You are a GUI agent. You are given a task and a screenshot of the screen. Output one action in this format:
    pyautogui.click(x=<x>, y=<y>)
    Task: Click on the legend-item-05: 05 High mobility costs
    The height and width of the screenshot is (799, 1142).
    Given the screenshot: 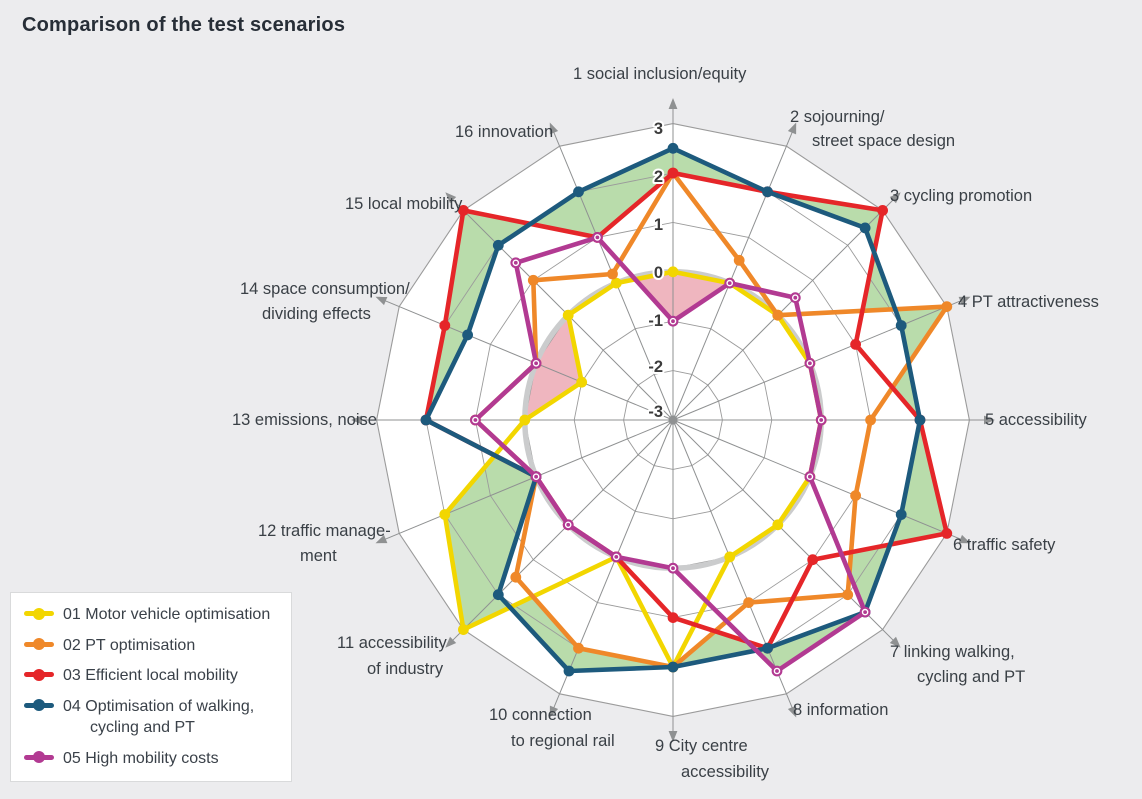 What is the action you would take?
    pyautogui.click(x=151, y=759)
    